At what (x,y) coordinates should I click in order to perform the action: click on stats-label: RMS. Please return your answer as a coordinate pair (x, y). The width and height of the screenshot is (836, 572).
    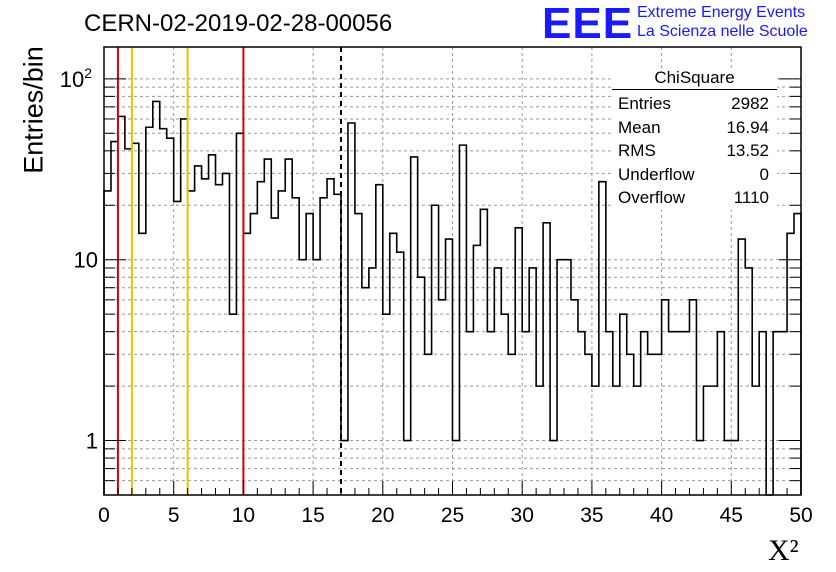
    Looking at the image, I should click on (637, 150).